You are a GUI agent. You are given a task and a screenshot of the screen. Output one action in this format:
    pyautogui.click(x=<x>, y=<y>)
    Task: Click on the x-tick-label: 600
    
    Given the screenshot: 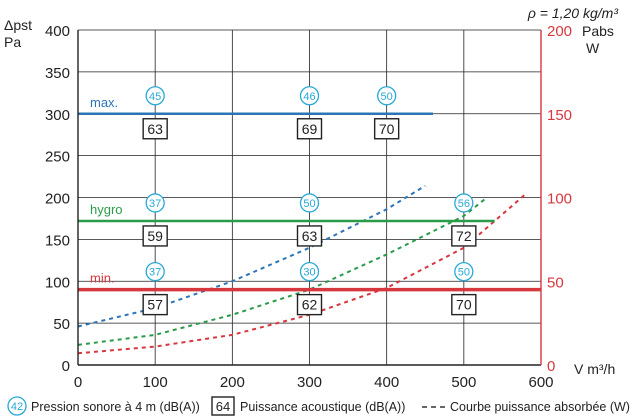 What is the action you would take?
    pyautogui.click(x=540, y=382)
    